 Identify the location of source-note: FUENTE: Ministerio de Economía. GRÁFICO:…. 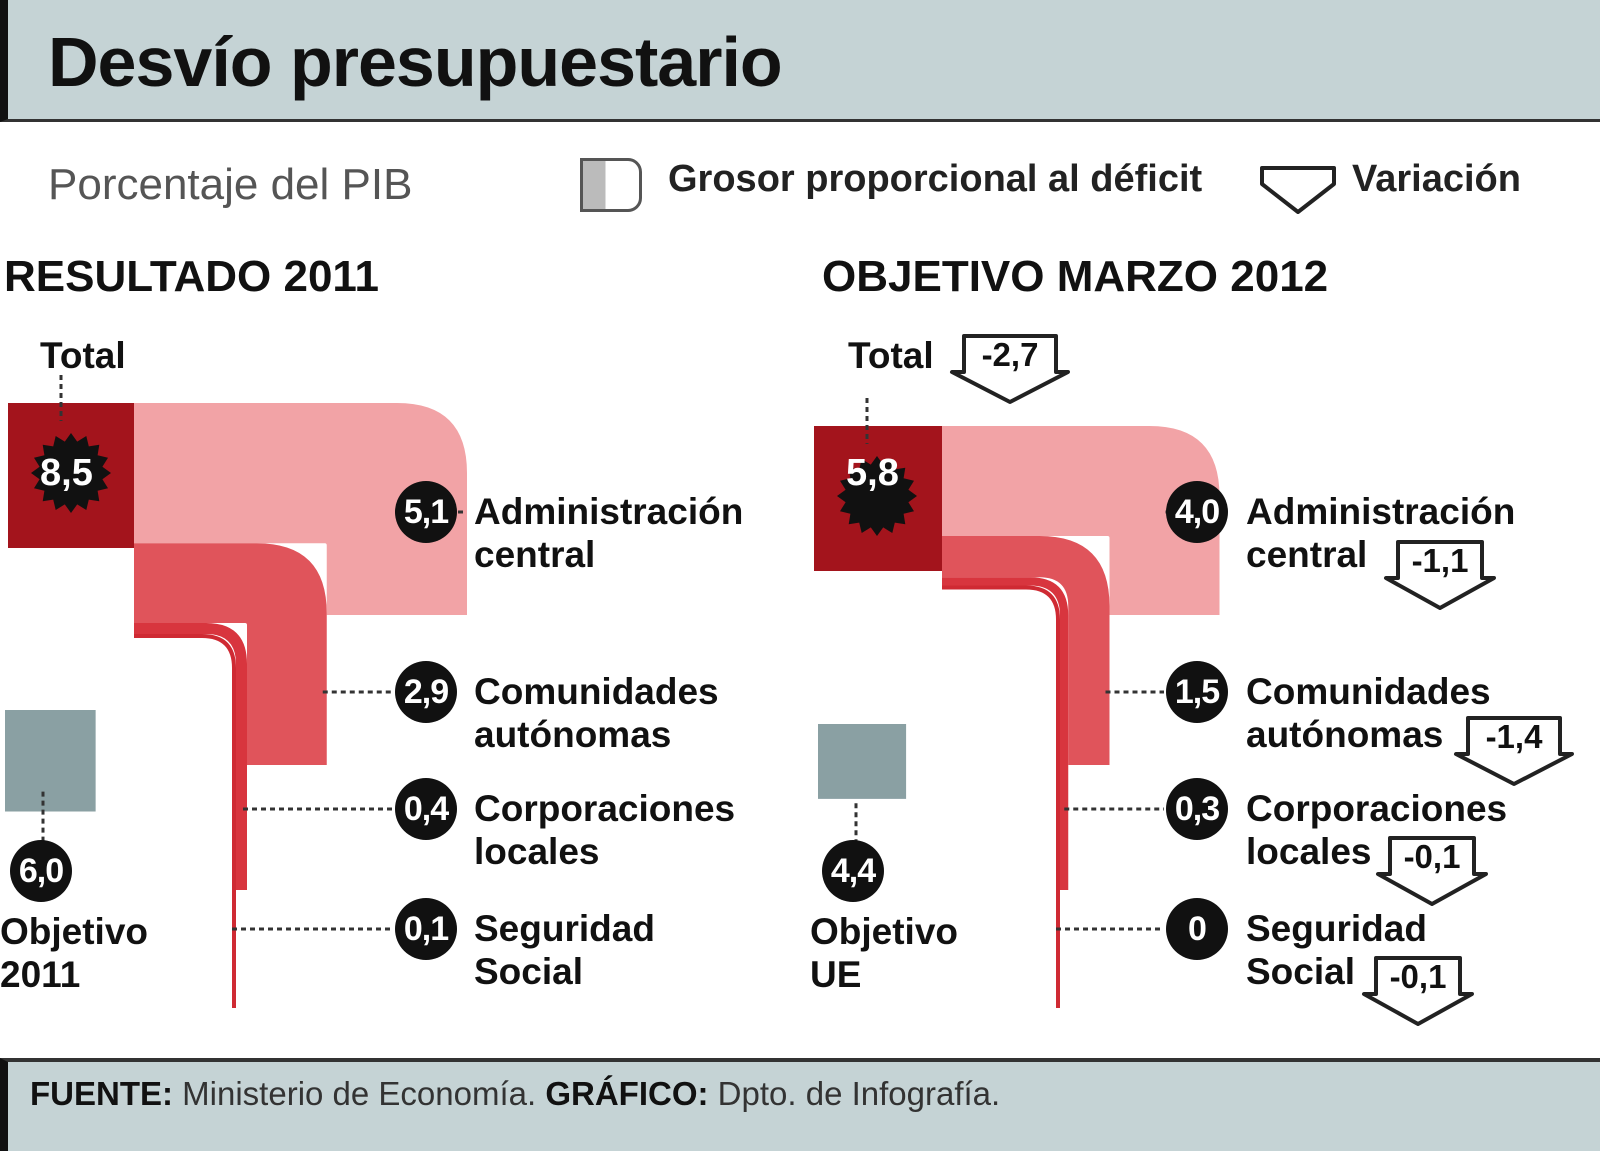
(515, 1093).